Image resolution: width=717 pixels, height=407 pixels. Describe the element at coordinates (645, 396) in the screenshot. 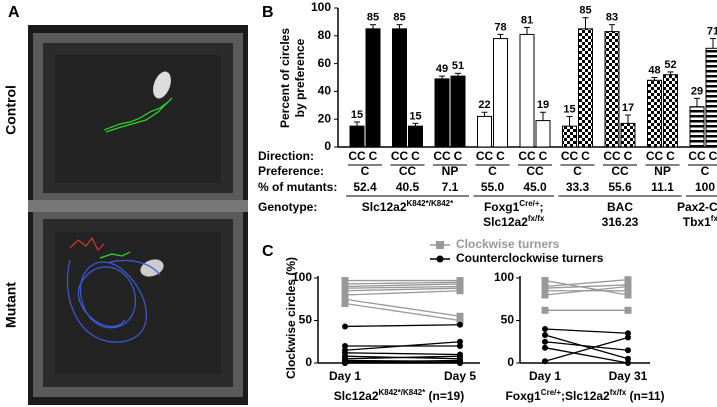

I see `text-part: (n=11)` at that location.